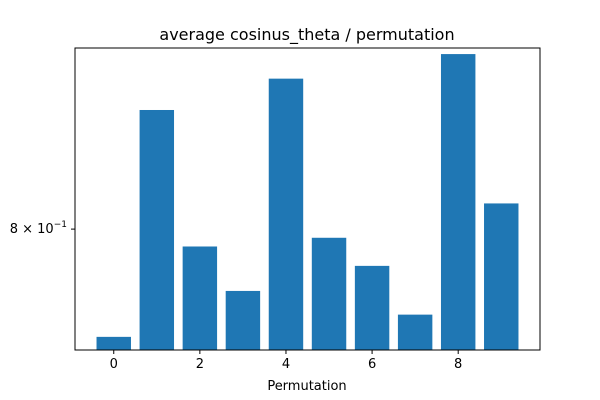 This screenshot has height=400, width=600. I want to click on x-tick-label: 2, so click(200, 364).